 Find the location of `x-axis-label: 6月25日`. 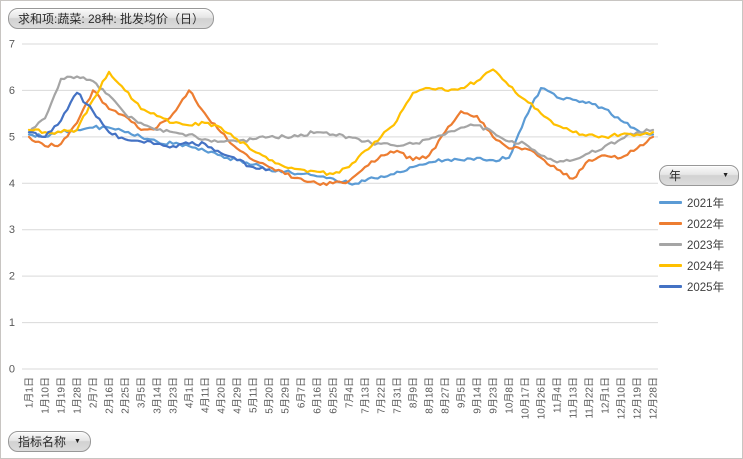

x-axis-label: 6月25日 is located at coordinates (334, 395).